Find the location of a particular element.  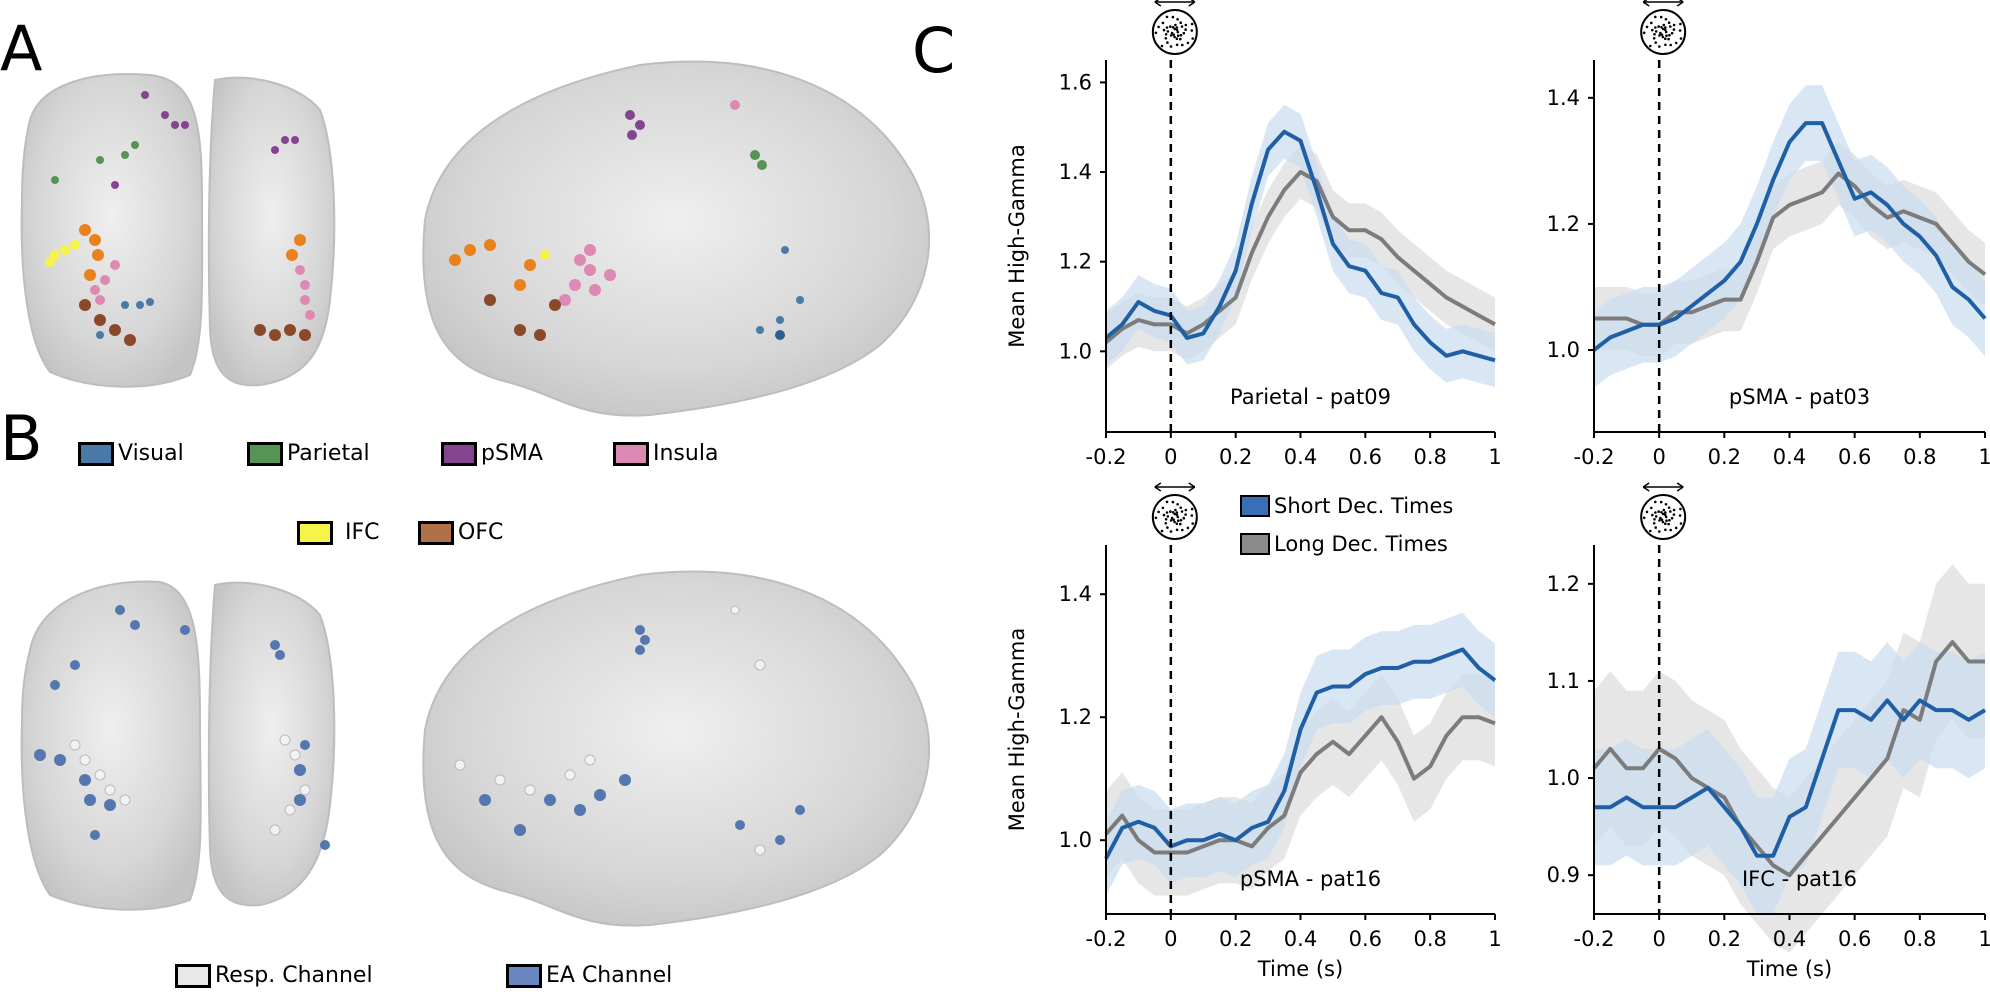

ci-band-short is located at coordinates (1300, 754).